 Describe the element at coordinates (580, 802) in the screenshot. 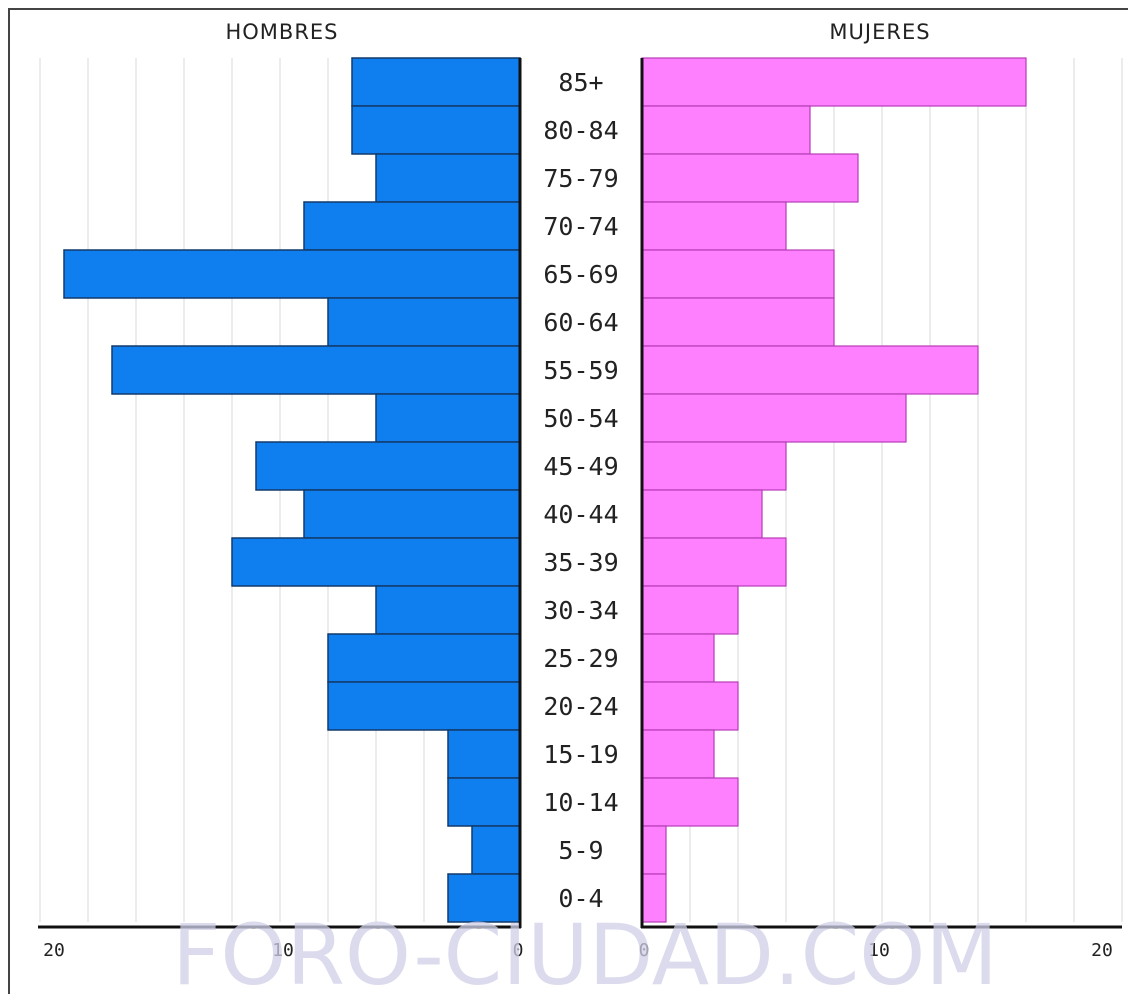

I see `age-label: 10-14` at that location.